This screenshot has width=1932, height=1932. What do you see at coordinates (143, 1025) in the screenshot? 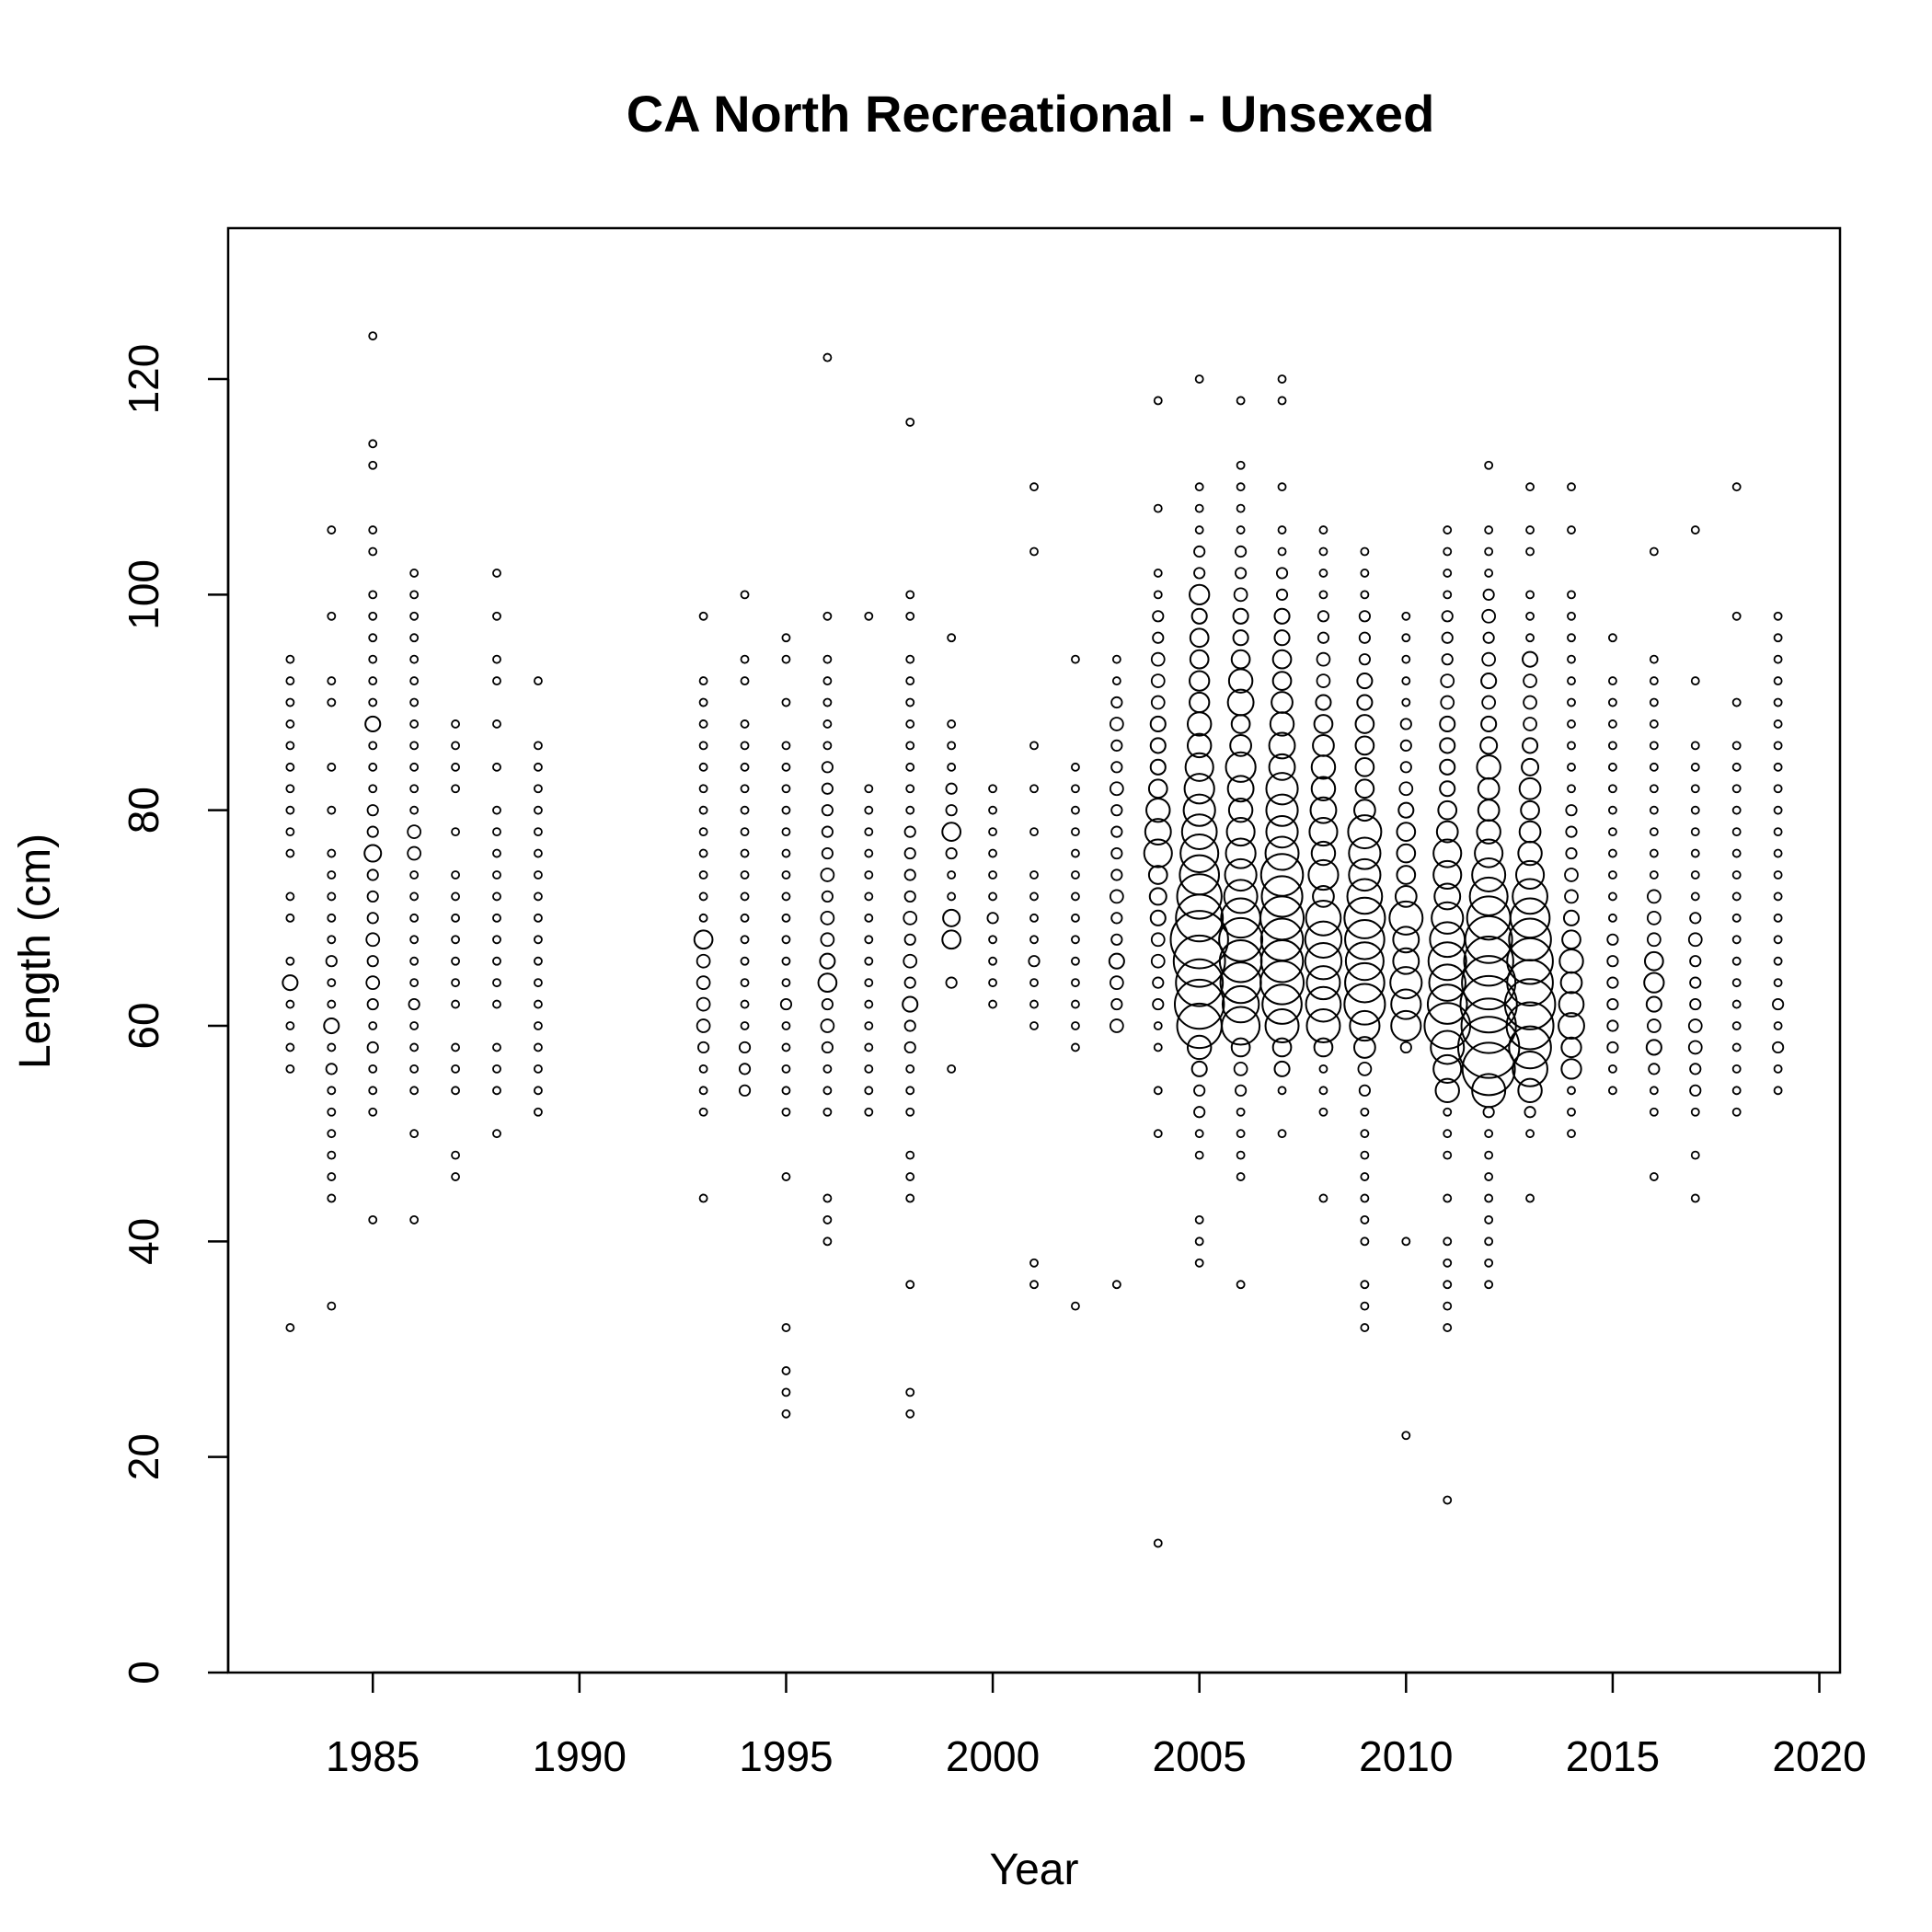
I see `y-tick-label: 60` at bounding box center [143, 1025].